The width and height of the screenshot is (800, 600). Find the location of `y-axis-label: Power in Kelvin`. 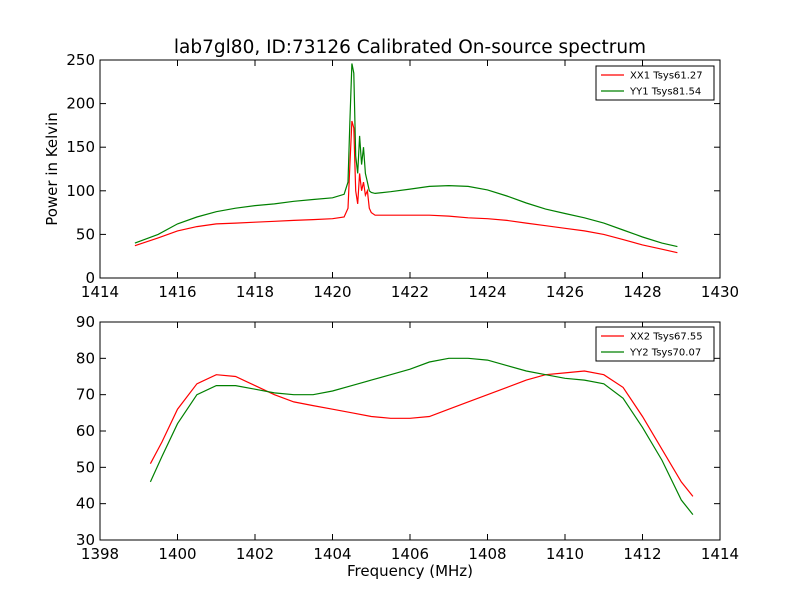

y-axis-label: Power in Kelvin is located at coordinates (52, 169).